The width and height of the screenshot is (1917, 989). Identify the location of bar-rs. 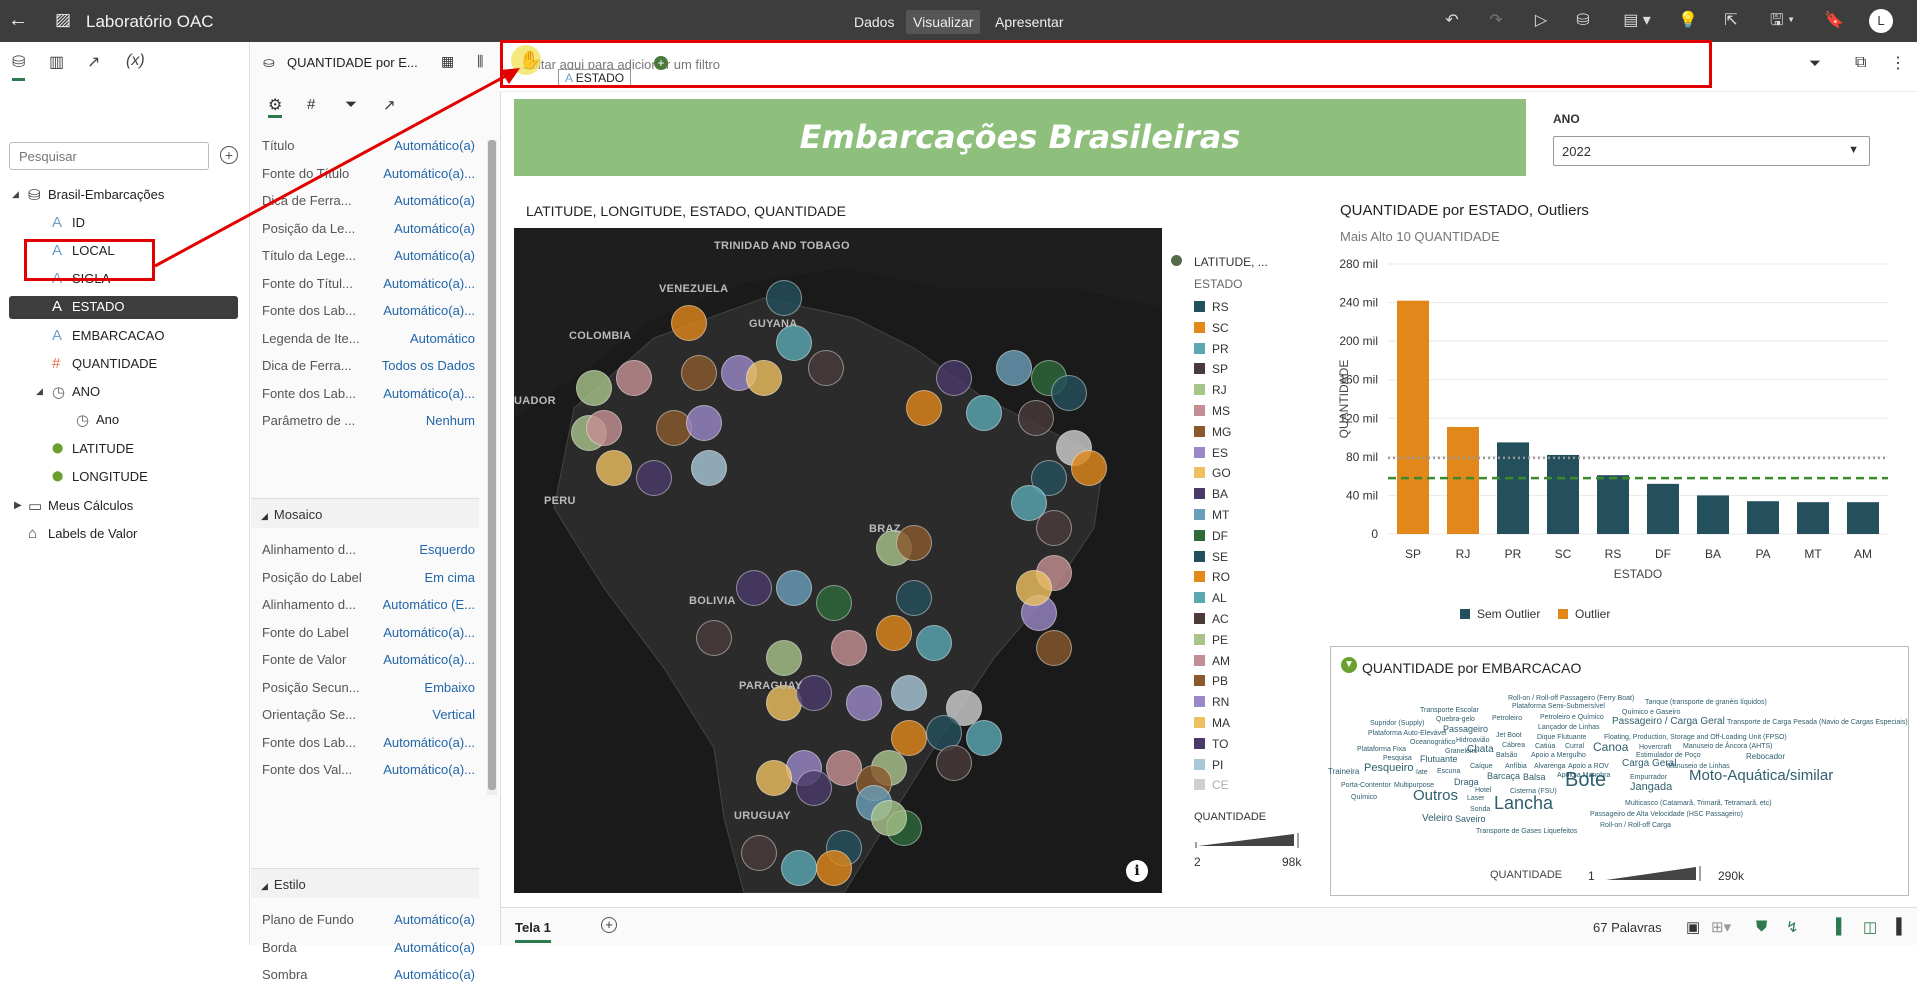
(1613, 504).